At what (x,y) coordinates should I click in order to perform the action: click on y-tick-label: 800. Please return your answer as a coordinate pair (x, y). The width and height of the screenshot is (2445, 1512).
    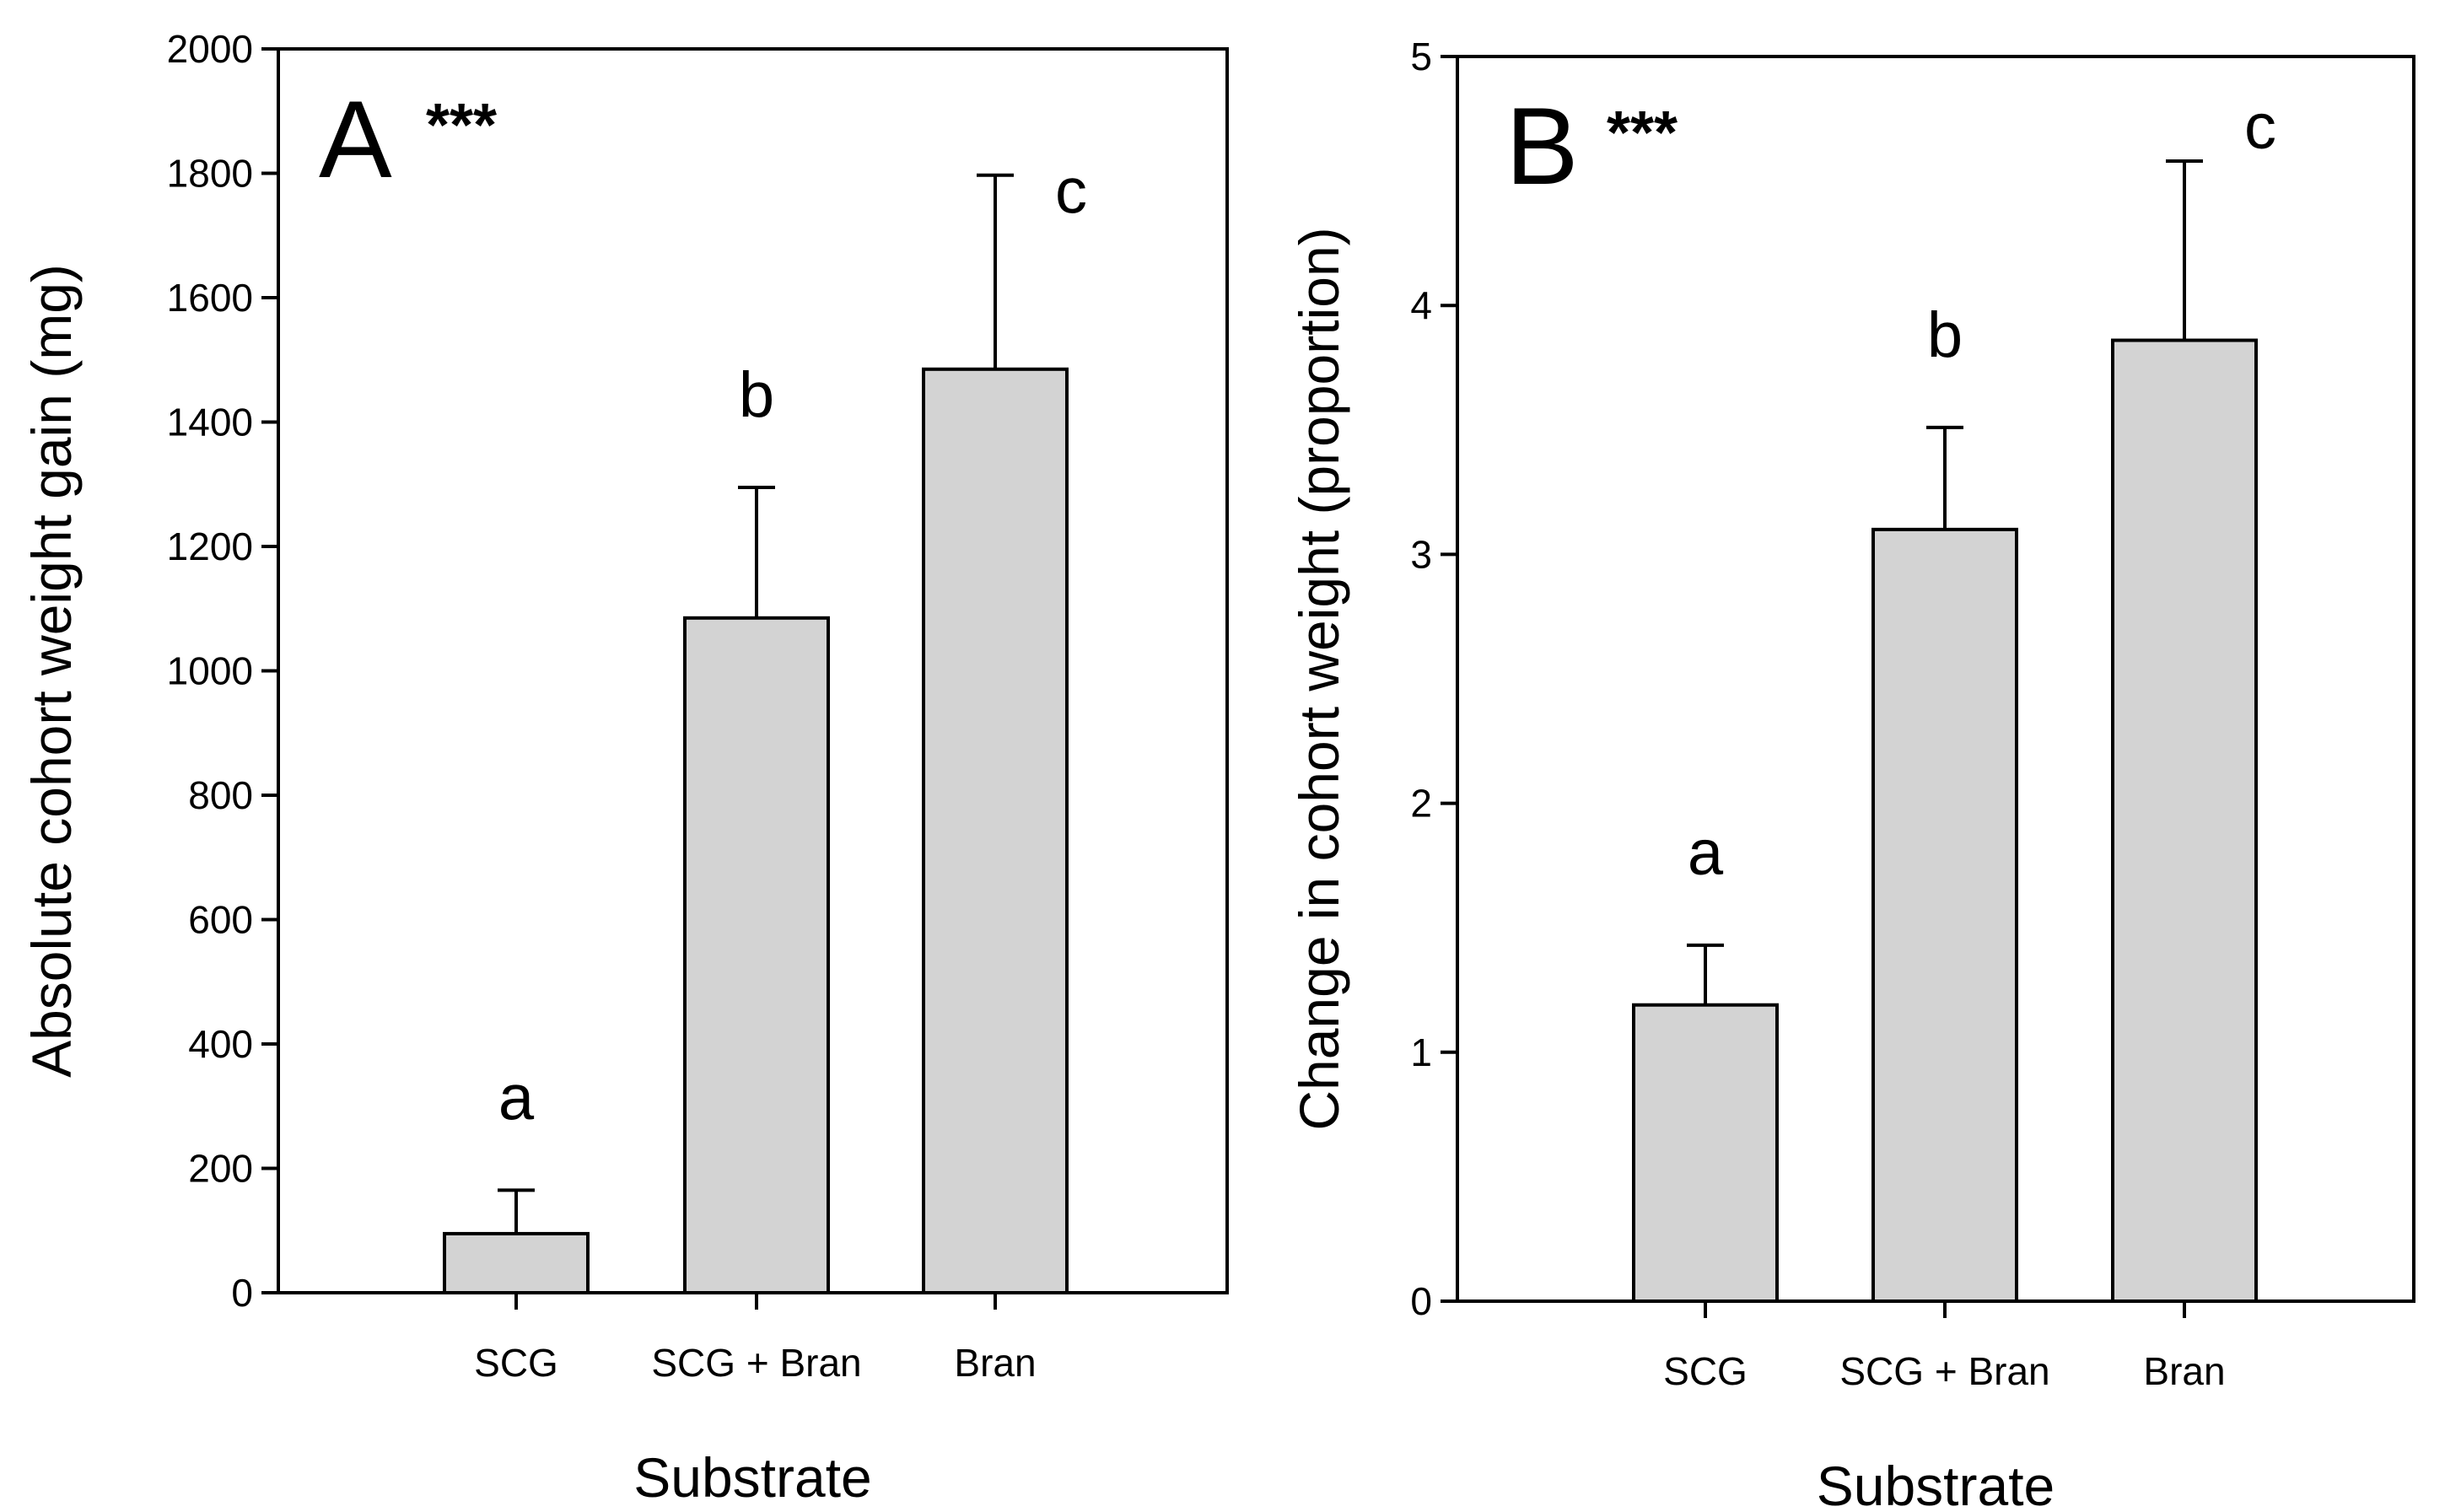
    Looking at the image, I should click on (220, 795).